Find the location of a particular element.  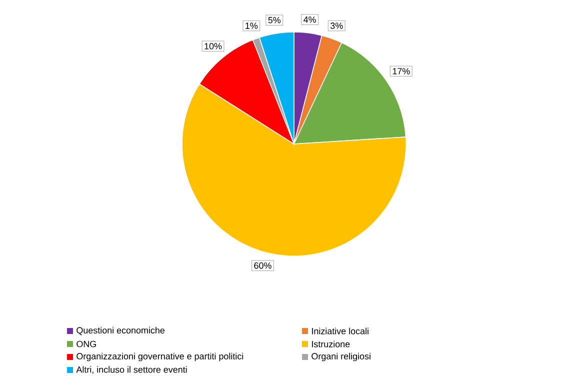

data-label: 4% is located at coordinates (310, 19).